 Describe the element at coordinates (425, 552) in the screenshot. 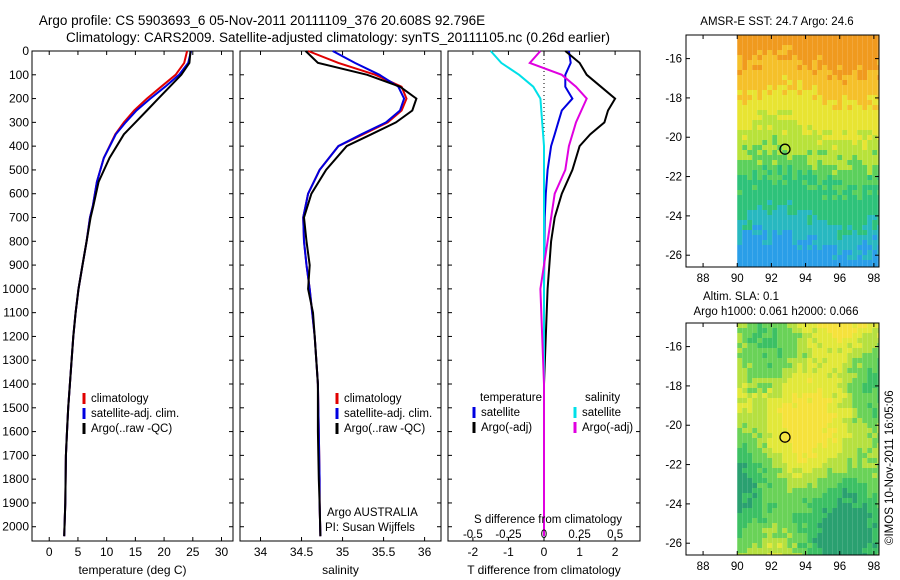

I see `x-tick-label: 36` at that location.